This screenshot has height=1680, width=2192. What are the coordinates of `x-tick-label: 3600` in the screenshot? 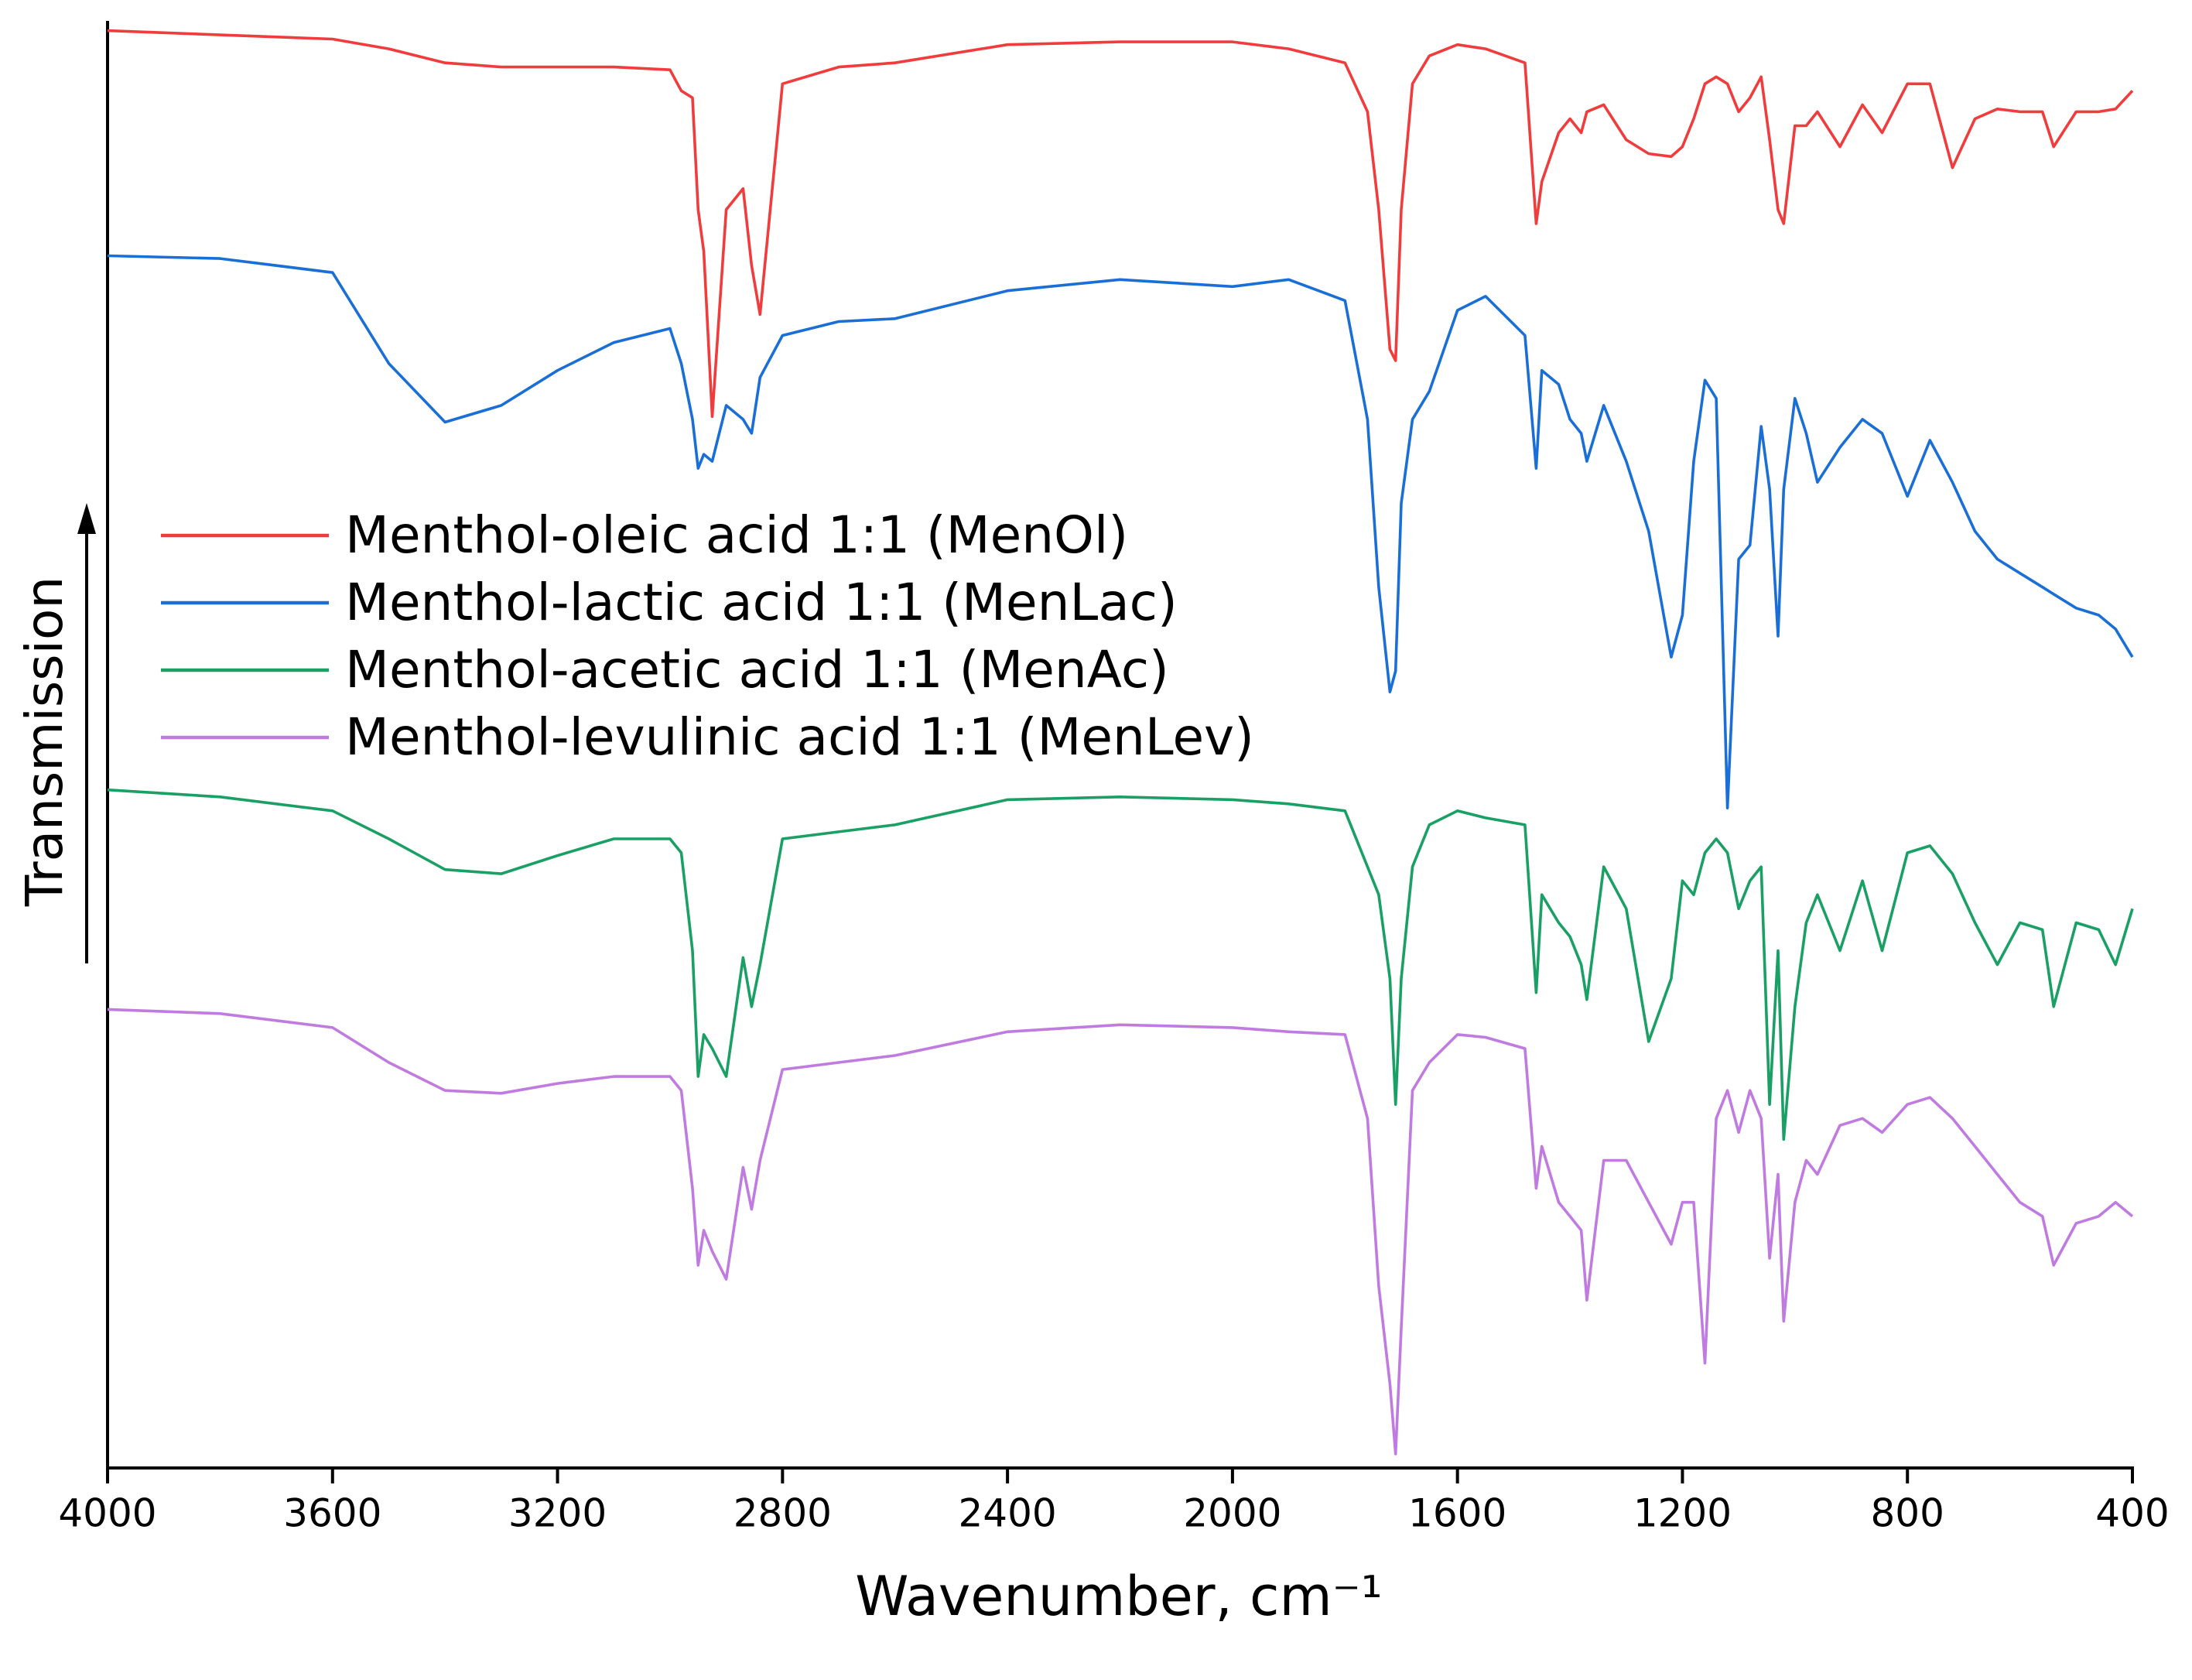 It's located at (332, 1514).